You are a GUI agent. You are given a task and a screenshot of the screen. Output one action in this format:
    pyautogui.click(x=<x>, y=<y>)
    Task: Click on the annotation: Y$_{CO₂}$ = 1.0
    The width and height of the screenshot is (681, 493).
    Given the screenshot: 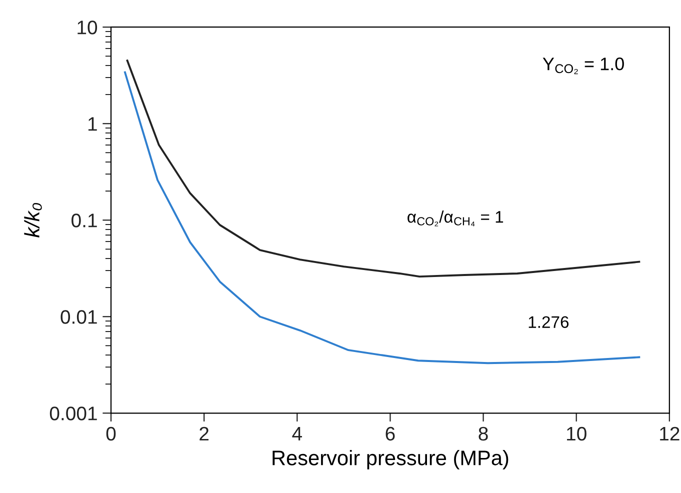 What is the action you would take?
    pyautogui.click(x=583, y=66)
    